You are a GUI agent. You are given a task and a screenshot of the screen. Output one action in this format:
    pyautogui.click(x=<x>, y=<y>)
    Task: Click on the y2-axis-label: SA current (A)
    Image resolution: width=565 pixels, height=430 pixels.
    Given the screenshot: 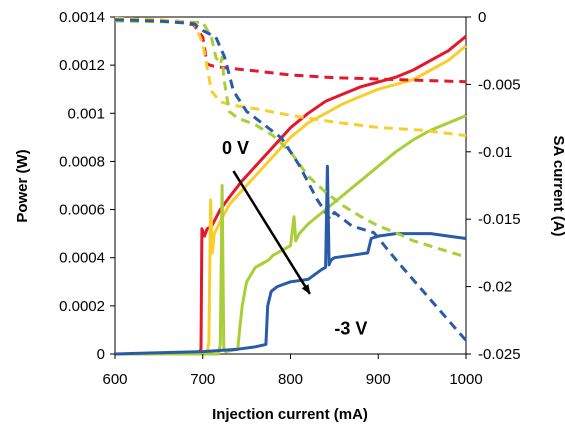 What is the action you would take?
    pyautogui.click(x=557, y=185)
    